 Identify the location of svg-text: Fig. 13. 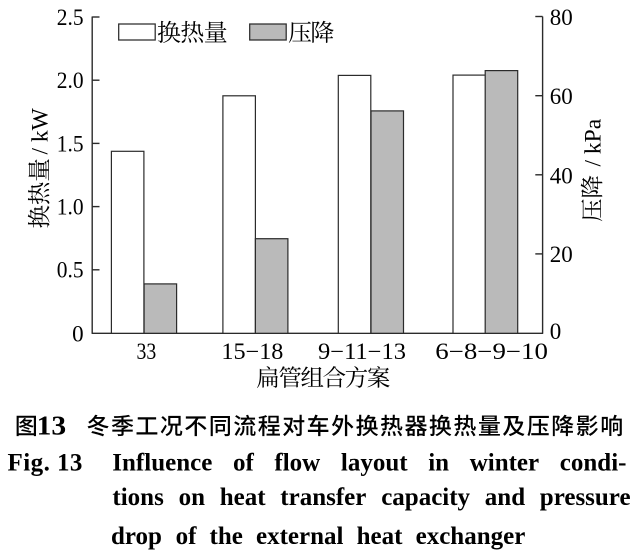
(45, 463).